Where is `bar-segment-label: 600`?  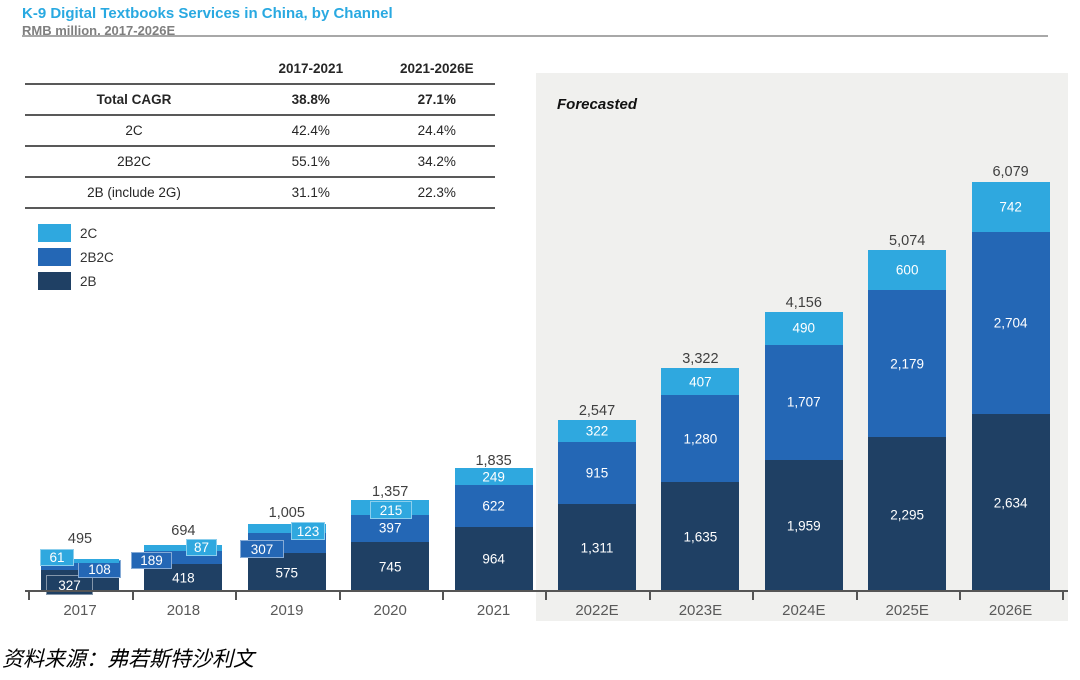
bar-segment-label: 600 is located at coordinates (907, 270).